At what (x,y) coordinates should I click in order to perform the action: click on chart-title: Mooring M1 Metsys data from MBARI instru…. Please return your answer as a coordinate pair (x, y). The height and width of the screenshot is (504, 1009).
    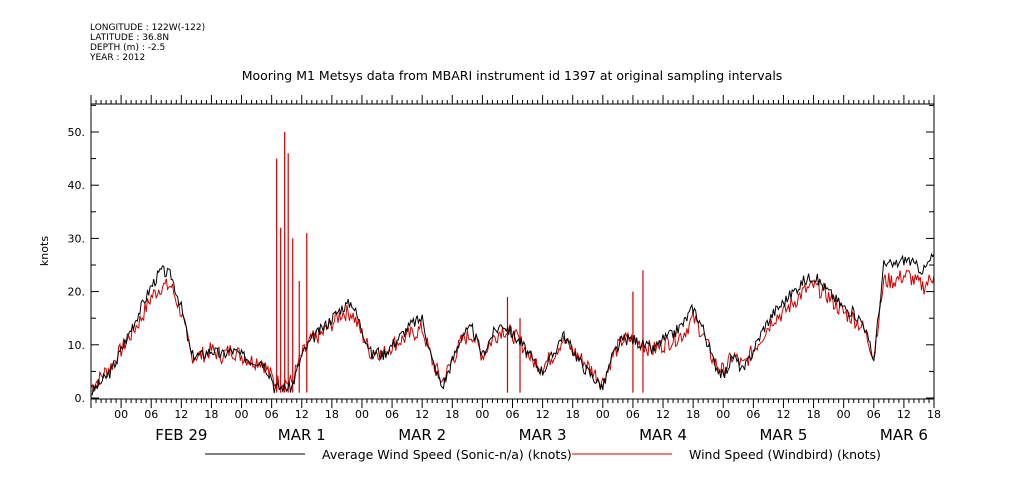
    Looking at the image, I should click on (512, 75).